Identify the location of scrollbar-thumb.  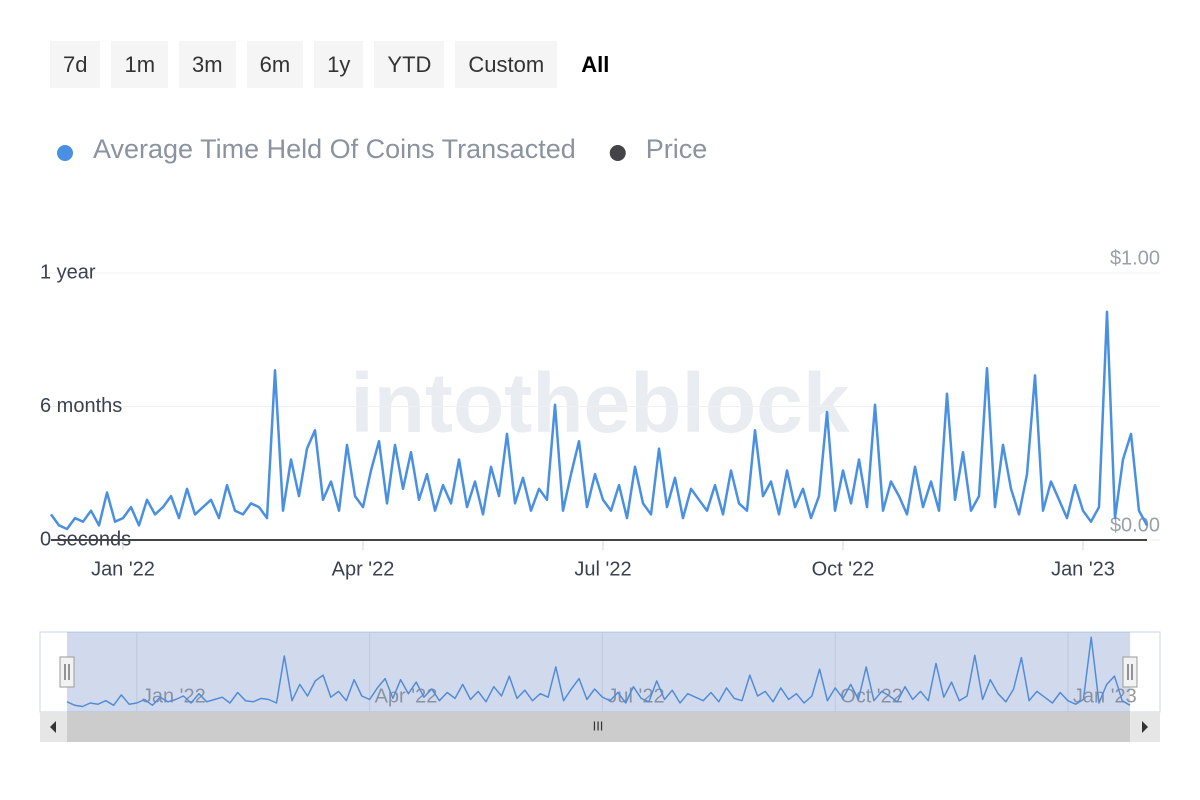
(598, 727).